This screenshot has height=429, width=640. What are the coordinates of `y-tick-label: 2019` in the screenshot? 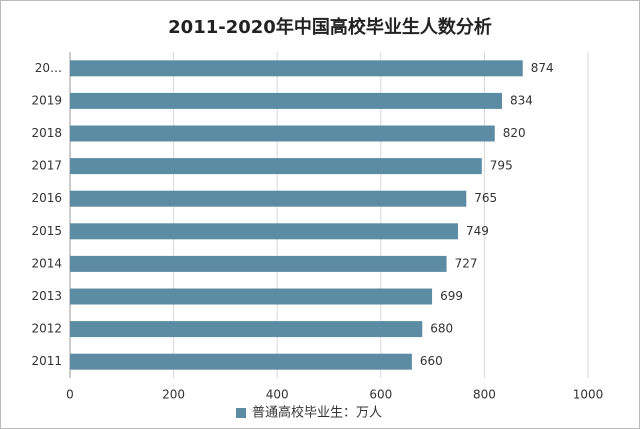 It's located at (46, 100).